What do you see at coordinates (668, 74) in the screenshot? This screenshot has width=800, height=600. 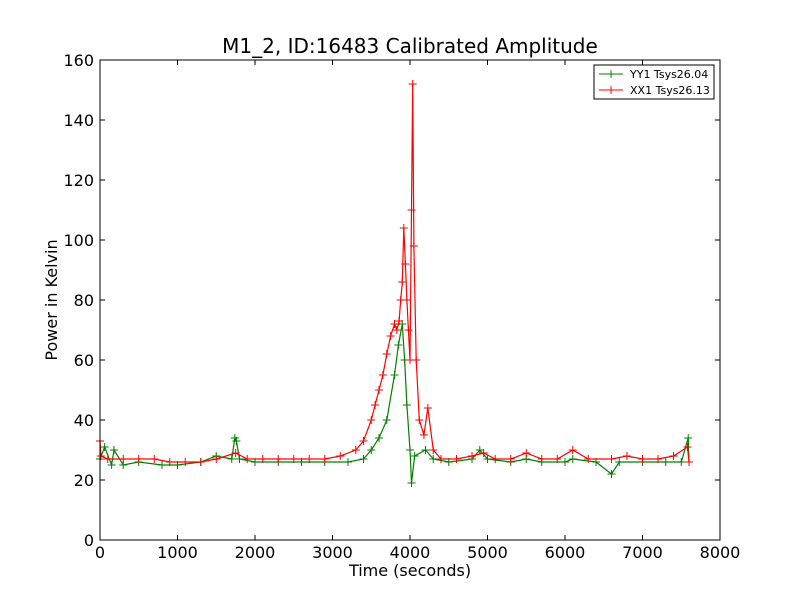 I see `legend-label-yy1: YY1 Tsys26.04` at bounding box center [668, 74].